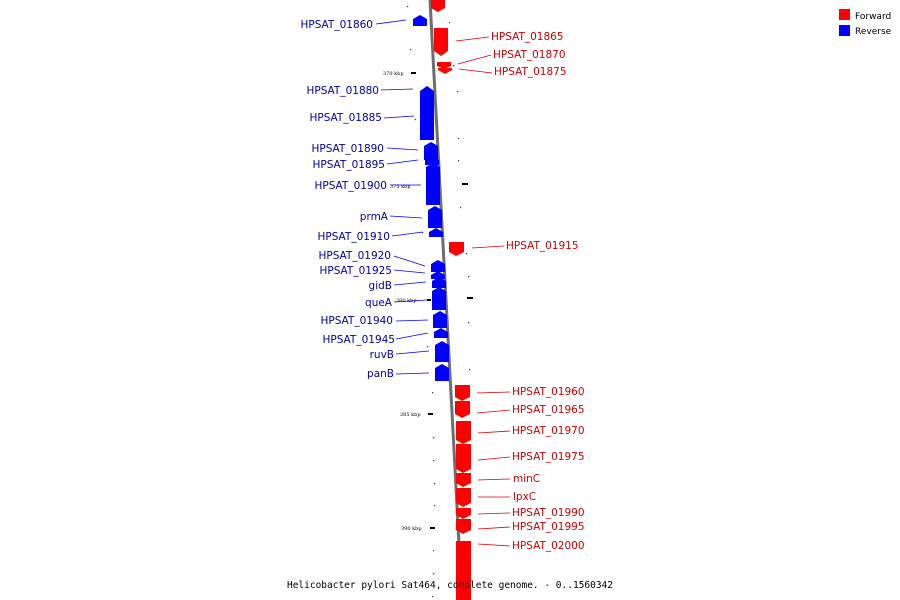  What do you see at coordinates (342, 91) in the screenshot?
I see `gene-label: HPSAT_01880` at bounding box center [342, 91].